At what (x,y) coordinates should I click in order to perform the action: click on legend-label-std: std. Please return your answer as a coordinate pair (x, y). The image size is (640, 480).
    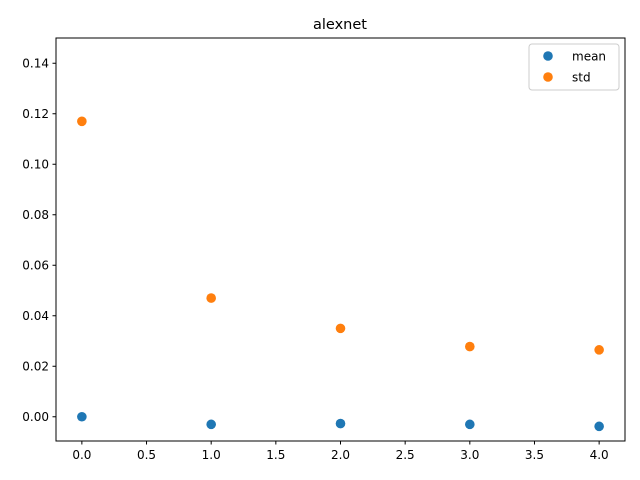
    Looking at the image, I should click on (581, 78).